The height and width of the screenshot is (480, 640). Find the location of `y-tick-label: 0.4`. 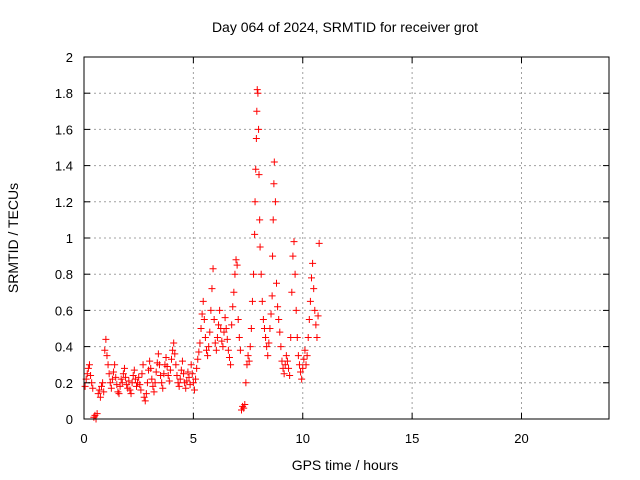

y-tick-label: 0.4 is located at coordinates (64, 347).